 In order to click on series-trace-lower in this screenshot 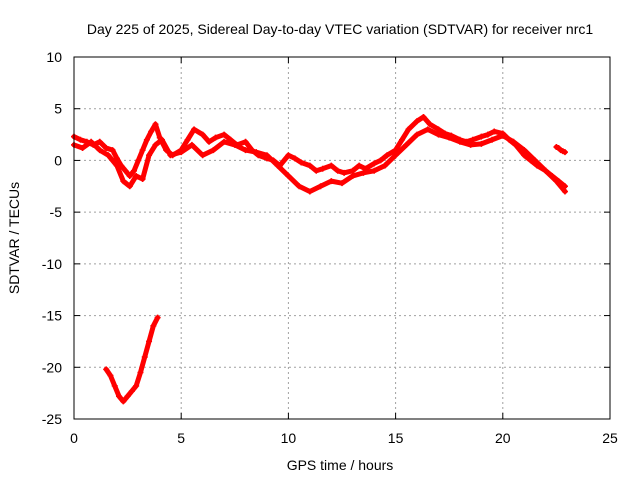, I will do `click(319, 160)`.